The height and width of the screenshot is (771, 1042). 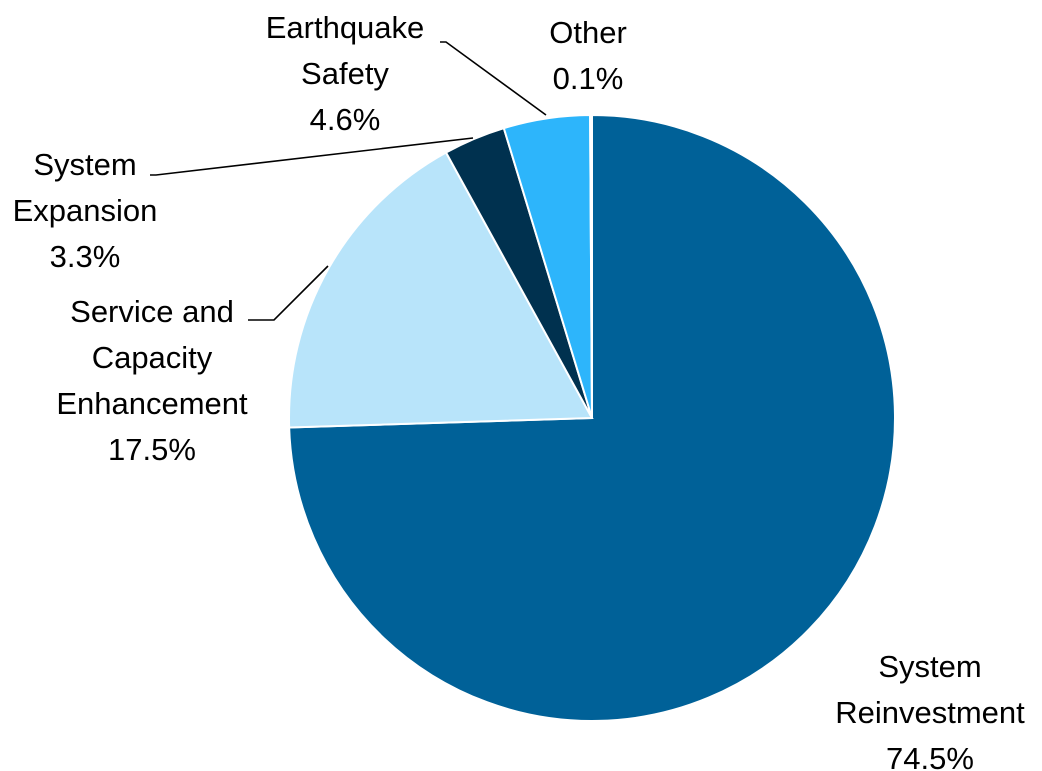 What do you see at coordinates (152, 403) in the screenshot?
I see `slice-name-label: Enhancement` at bounding box center [152, 403].